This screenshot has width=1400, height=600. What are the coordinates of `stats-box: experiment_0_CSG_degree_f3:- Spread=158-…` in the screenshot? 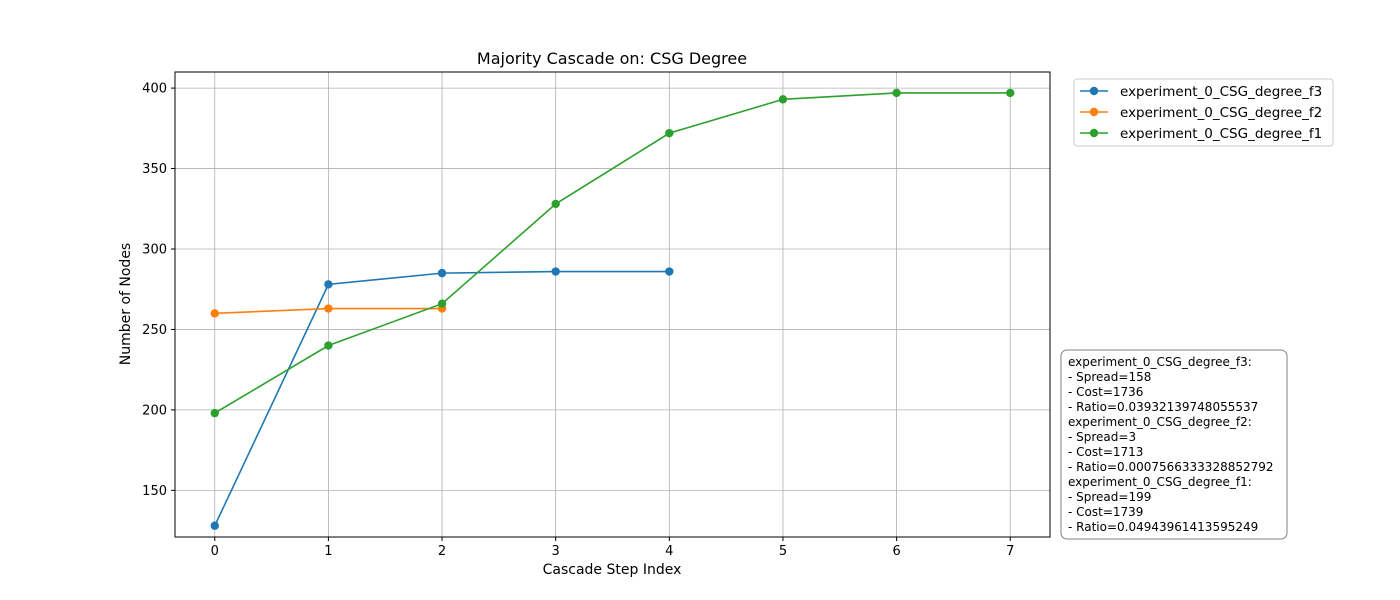 It's located at (1174, 444).